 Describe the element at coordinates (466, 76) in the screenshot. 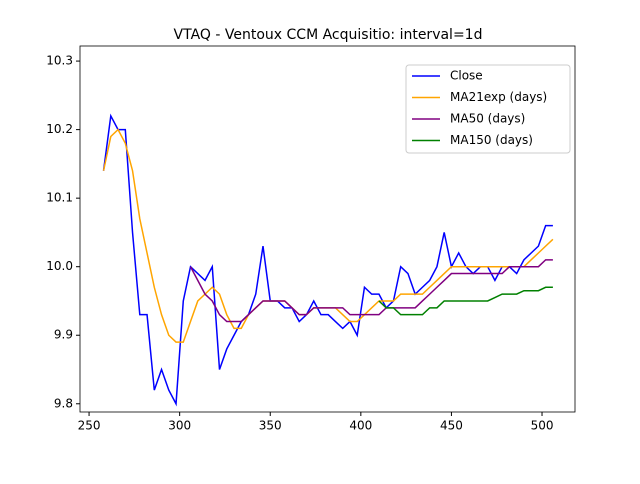

I see `legend-label: Close` at that location.